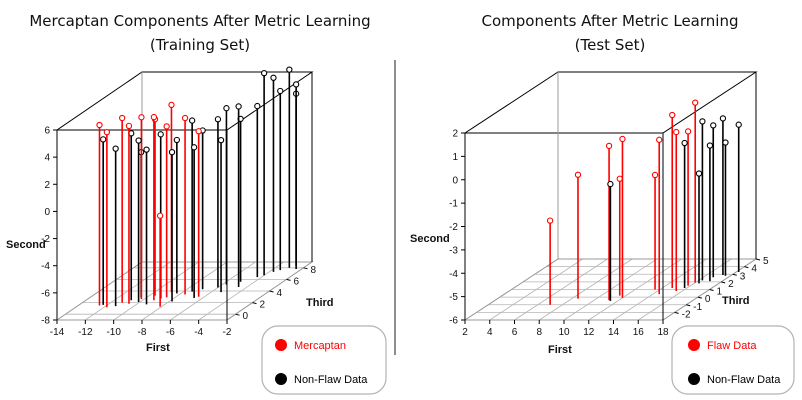 The height and width of the screenshot is (400, 802). I want to click on legend-box, so click(733, 360).